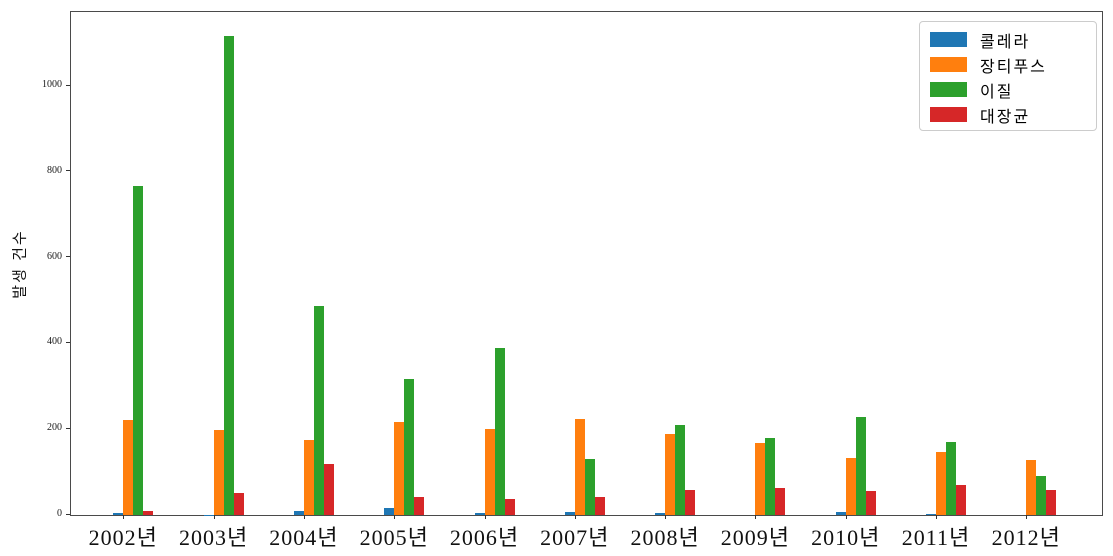 The height and width of the screenshot is (556, 1113). Describe the element at coordinates (850, 486) in the screenshot. I see `bar-장티푸스-2010년` at that location.